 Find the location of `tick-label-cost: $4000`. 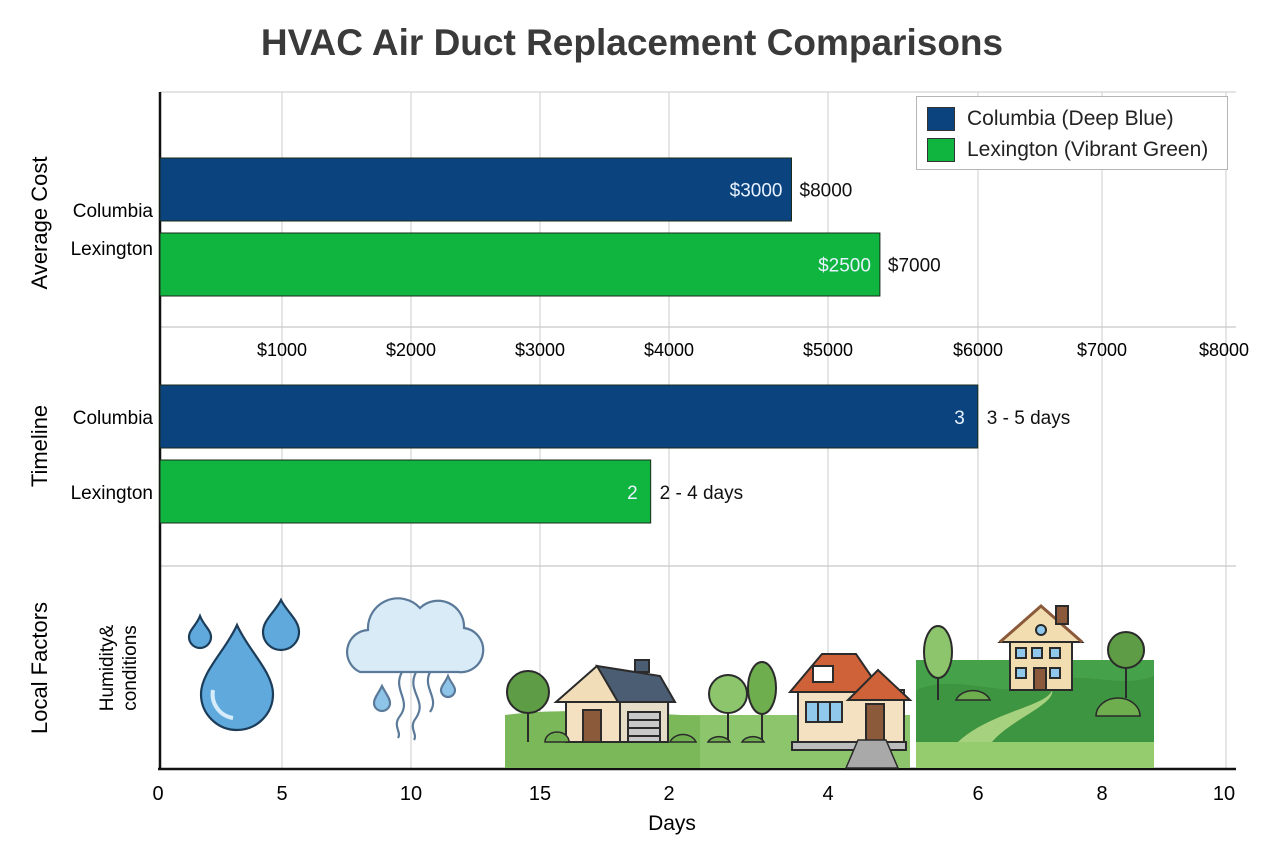

tick-label-cost: $4000 is located at coordinates (669, 350).